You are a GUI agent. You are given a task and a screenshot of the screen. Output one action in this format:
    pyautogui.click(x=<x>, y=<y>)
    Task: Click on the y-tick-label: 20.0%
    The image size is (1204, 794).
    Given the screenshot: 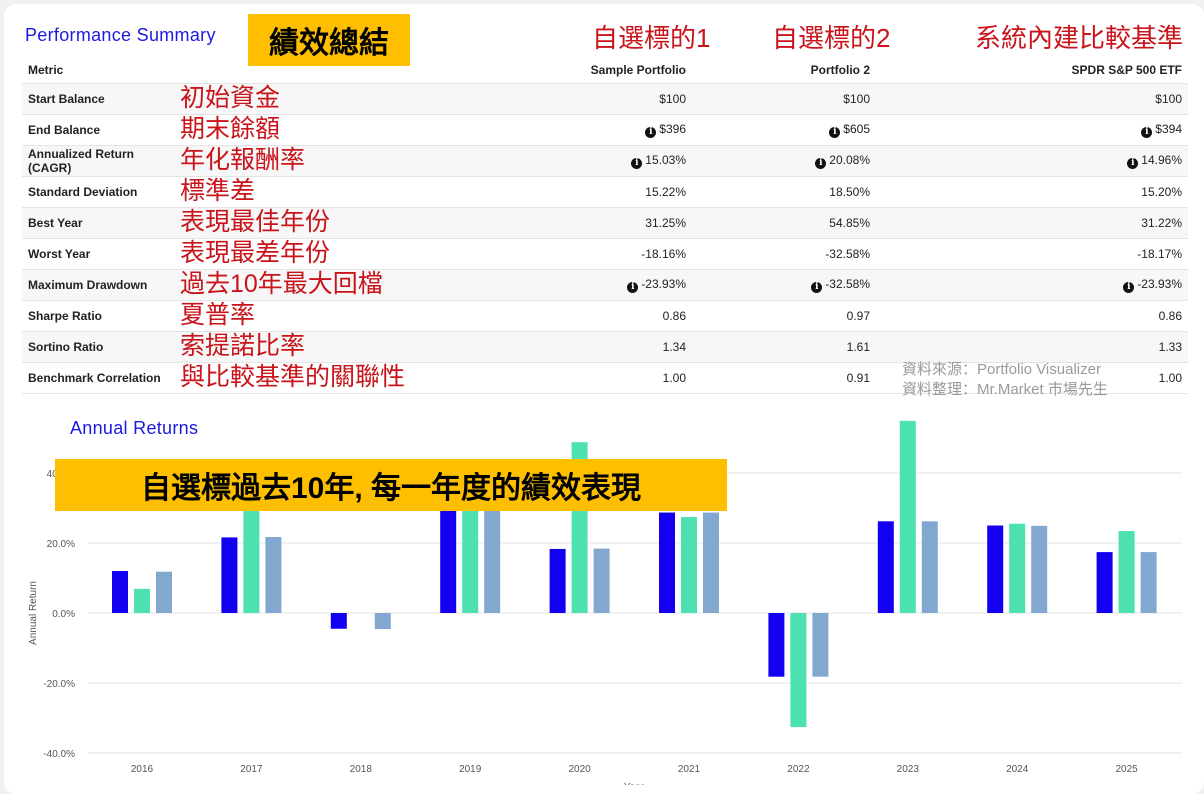 What is the action you would take?
    pyautogui.click(x=61, y=544)
    